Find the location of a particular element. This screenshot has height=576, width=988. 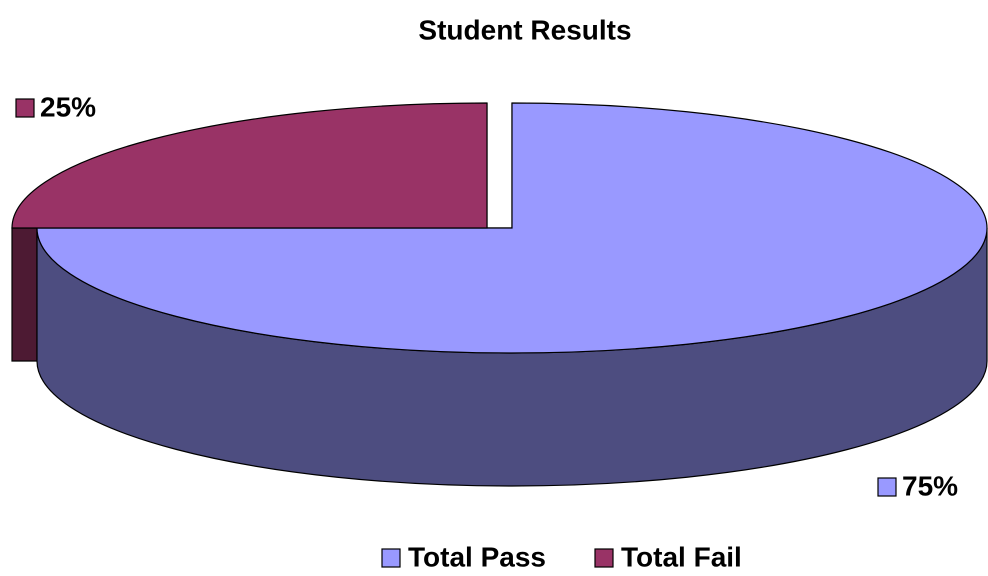

legend-label: Total Fail is located at coordinates (681, 556).